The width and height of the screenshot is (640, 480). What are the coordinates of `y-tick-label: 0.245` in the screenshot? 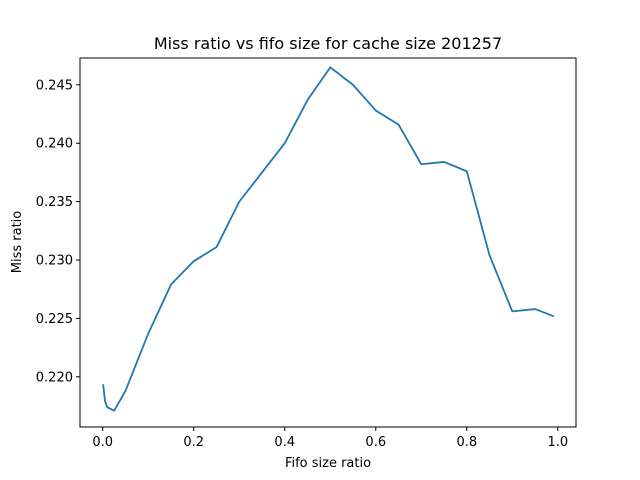 It's located at (54, 85).